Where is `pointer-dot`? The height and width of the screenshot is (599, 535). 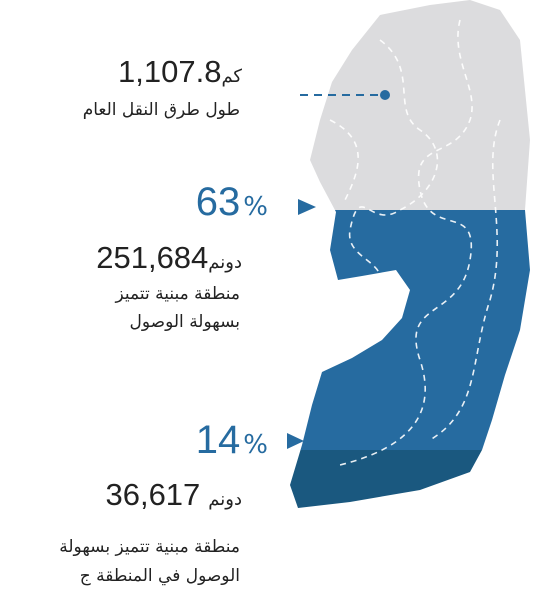 pointer-dot is located at coordinates (385, 95).